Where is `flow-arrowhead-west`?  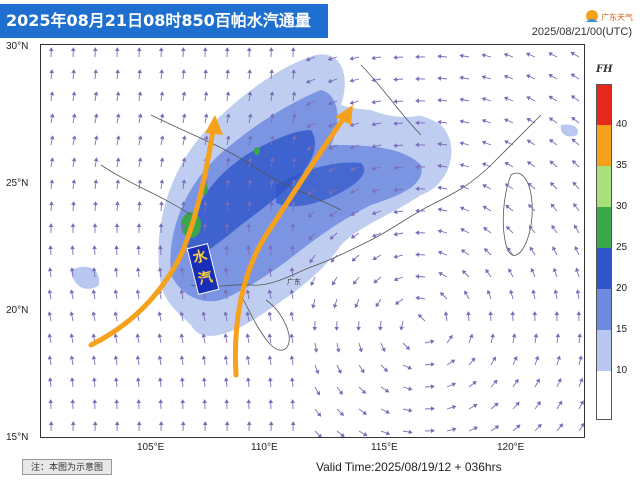
flow-arrowhead-west is located at coordinates (214, 125).